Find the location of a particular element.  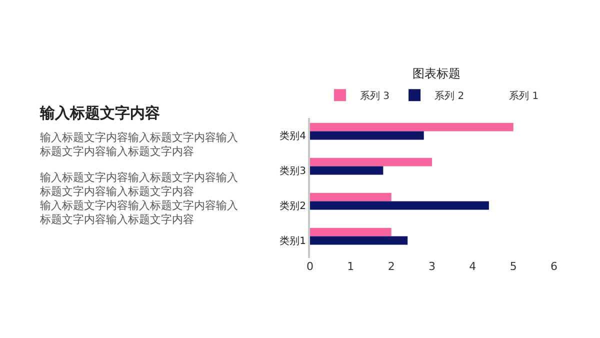

y-tick-label: 类别4 is located at coordinates (293, 136).